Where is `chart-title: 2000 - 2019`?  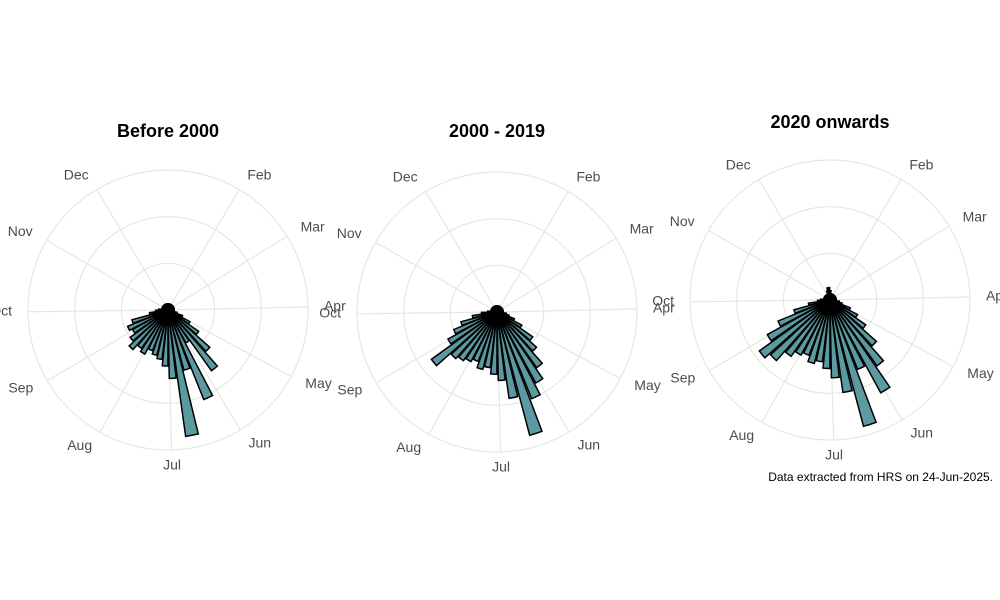 chart-title: 2000 - 2019 is located at coordinates (497, 131).